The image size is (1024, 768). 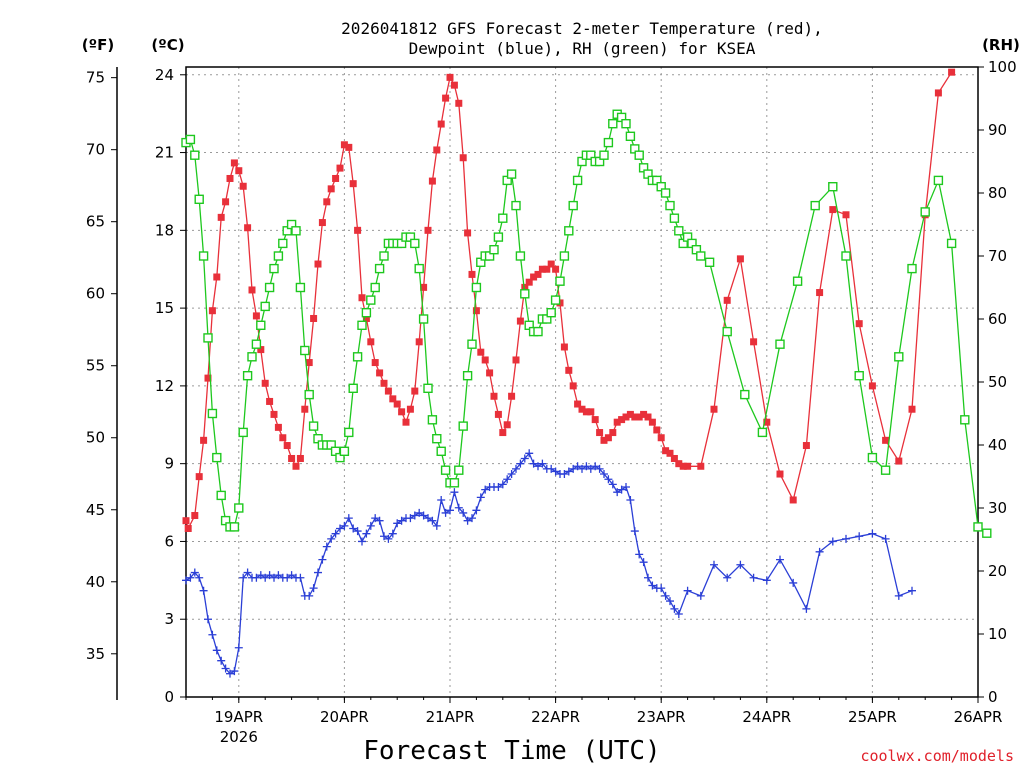 I want to click on rh-tick-label: 70, so click(x=997, y=256).